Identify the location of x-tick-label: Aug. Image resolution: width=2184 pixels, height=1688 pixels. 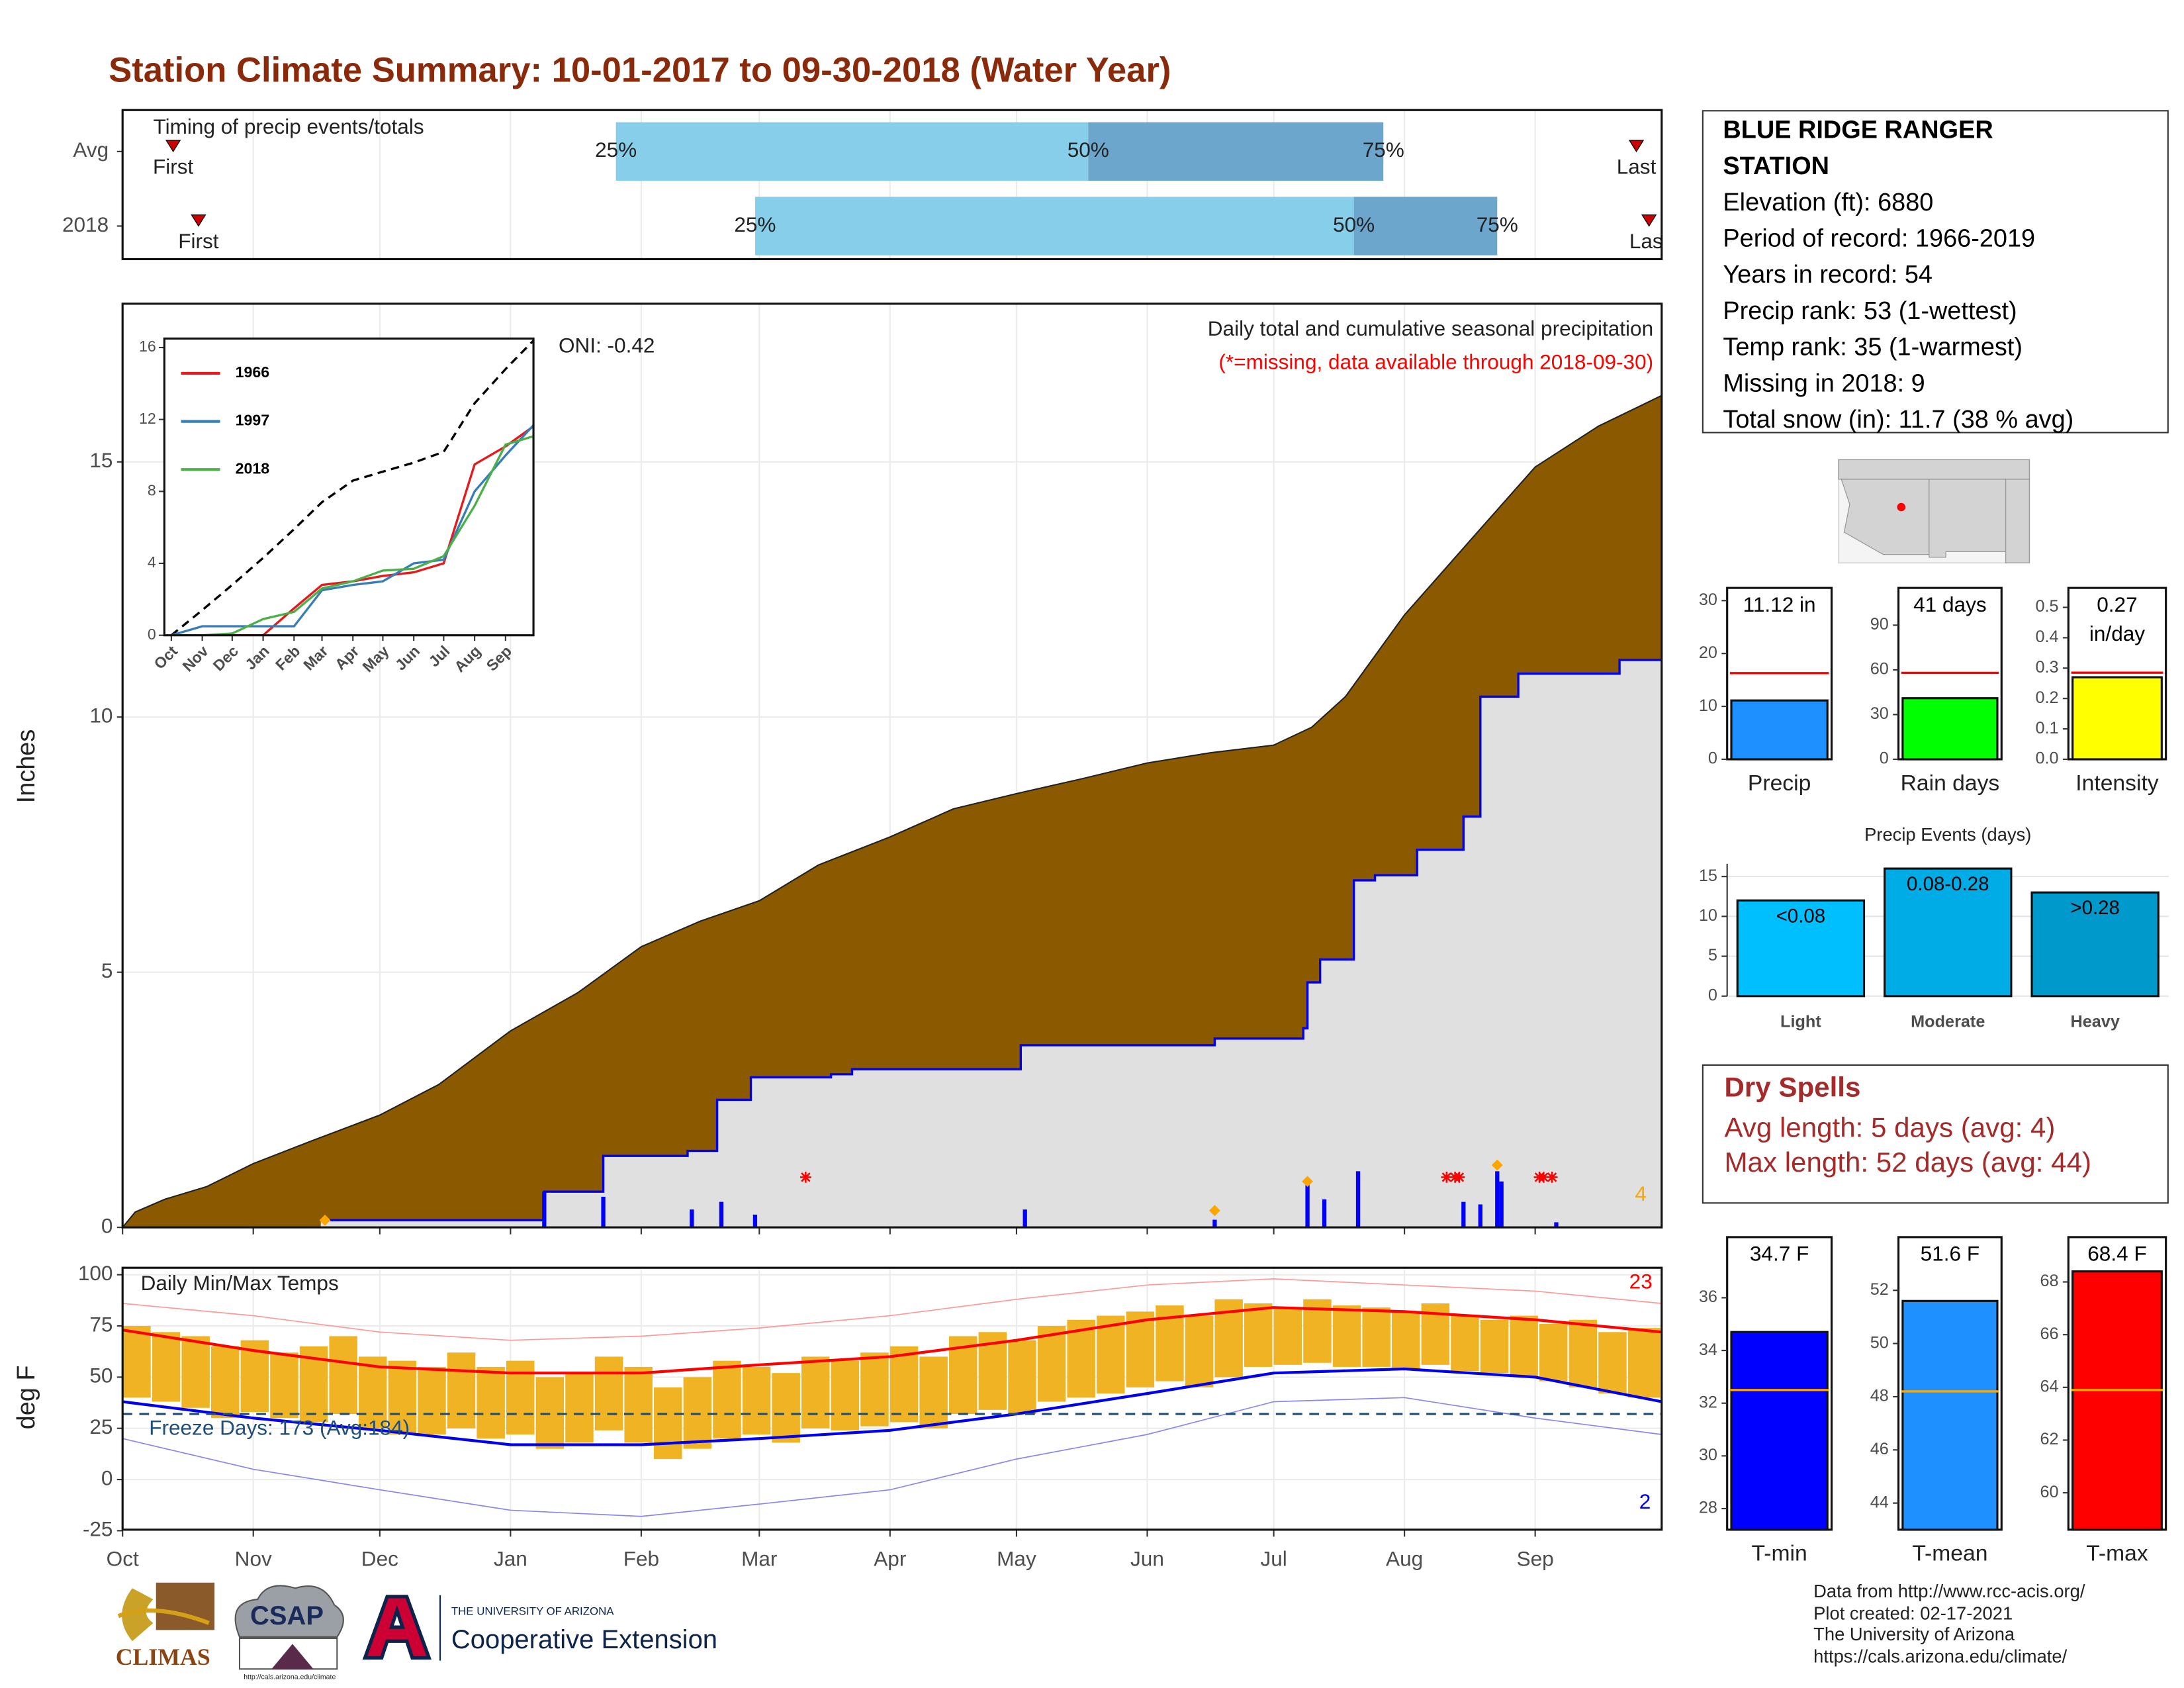
(467, 658).